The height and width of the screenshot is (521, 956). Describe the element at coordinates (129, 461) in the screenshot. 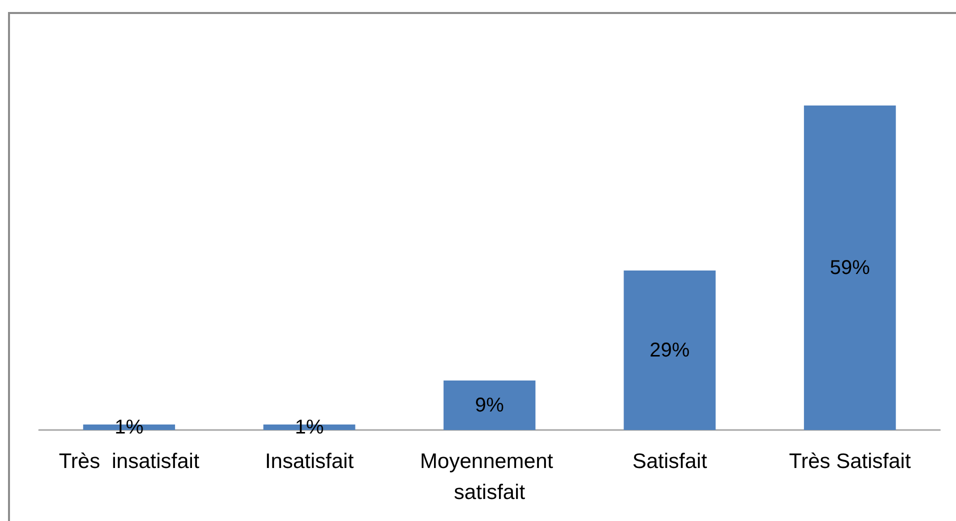

I see `x-tick-label: Très insatisfait` at that location.